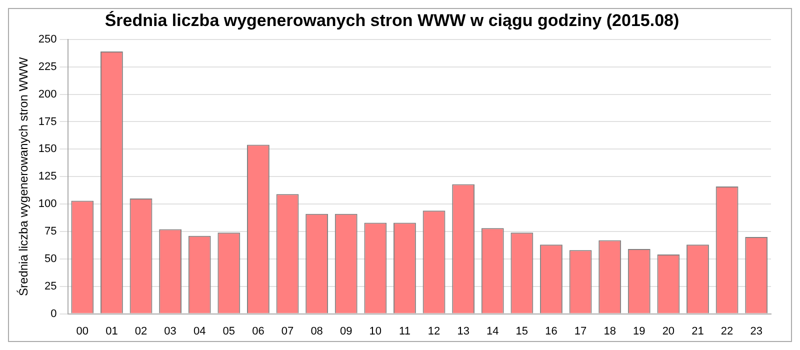  I want to click on x-tick-label: 15, so click(522, 331).